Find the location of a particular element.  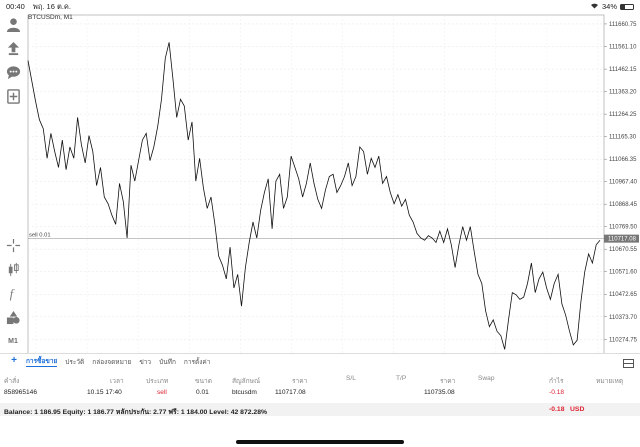

cell-order: 858965146 is located at coordinates (21, 392).